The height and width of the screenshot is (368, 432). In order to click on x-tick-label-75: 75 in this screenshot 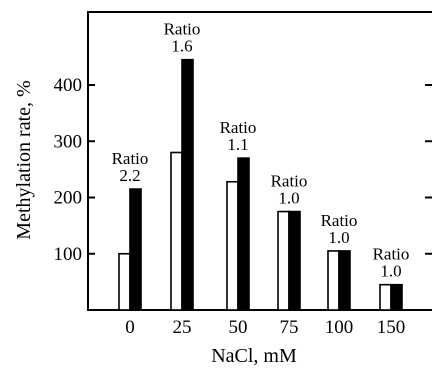, I will do `click(289, 327)`.